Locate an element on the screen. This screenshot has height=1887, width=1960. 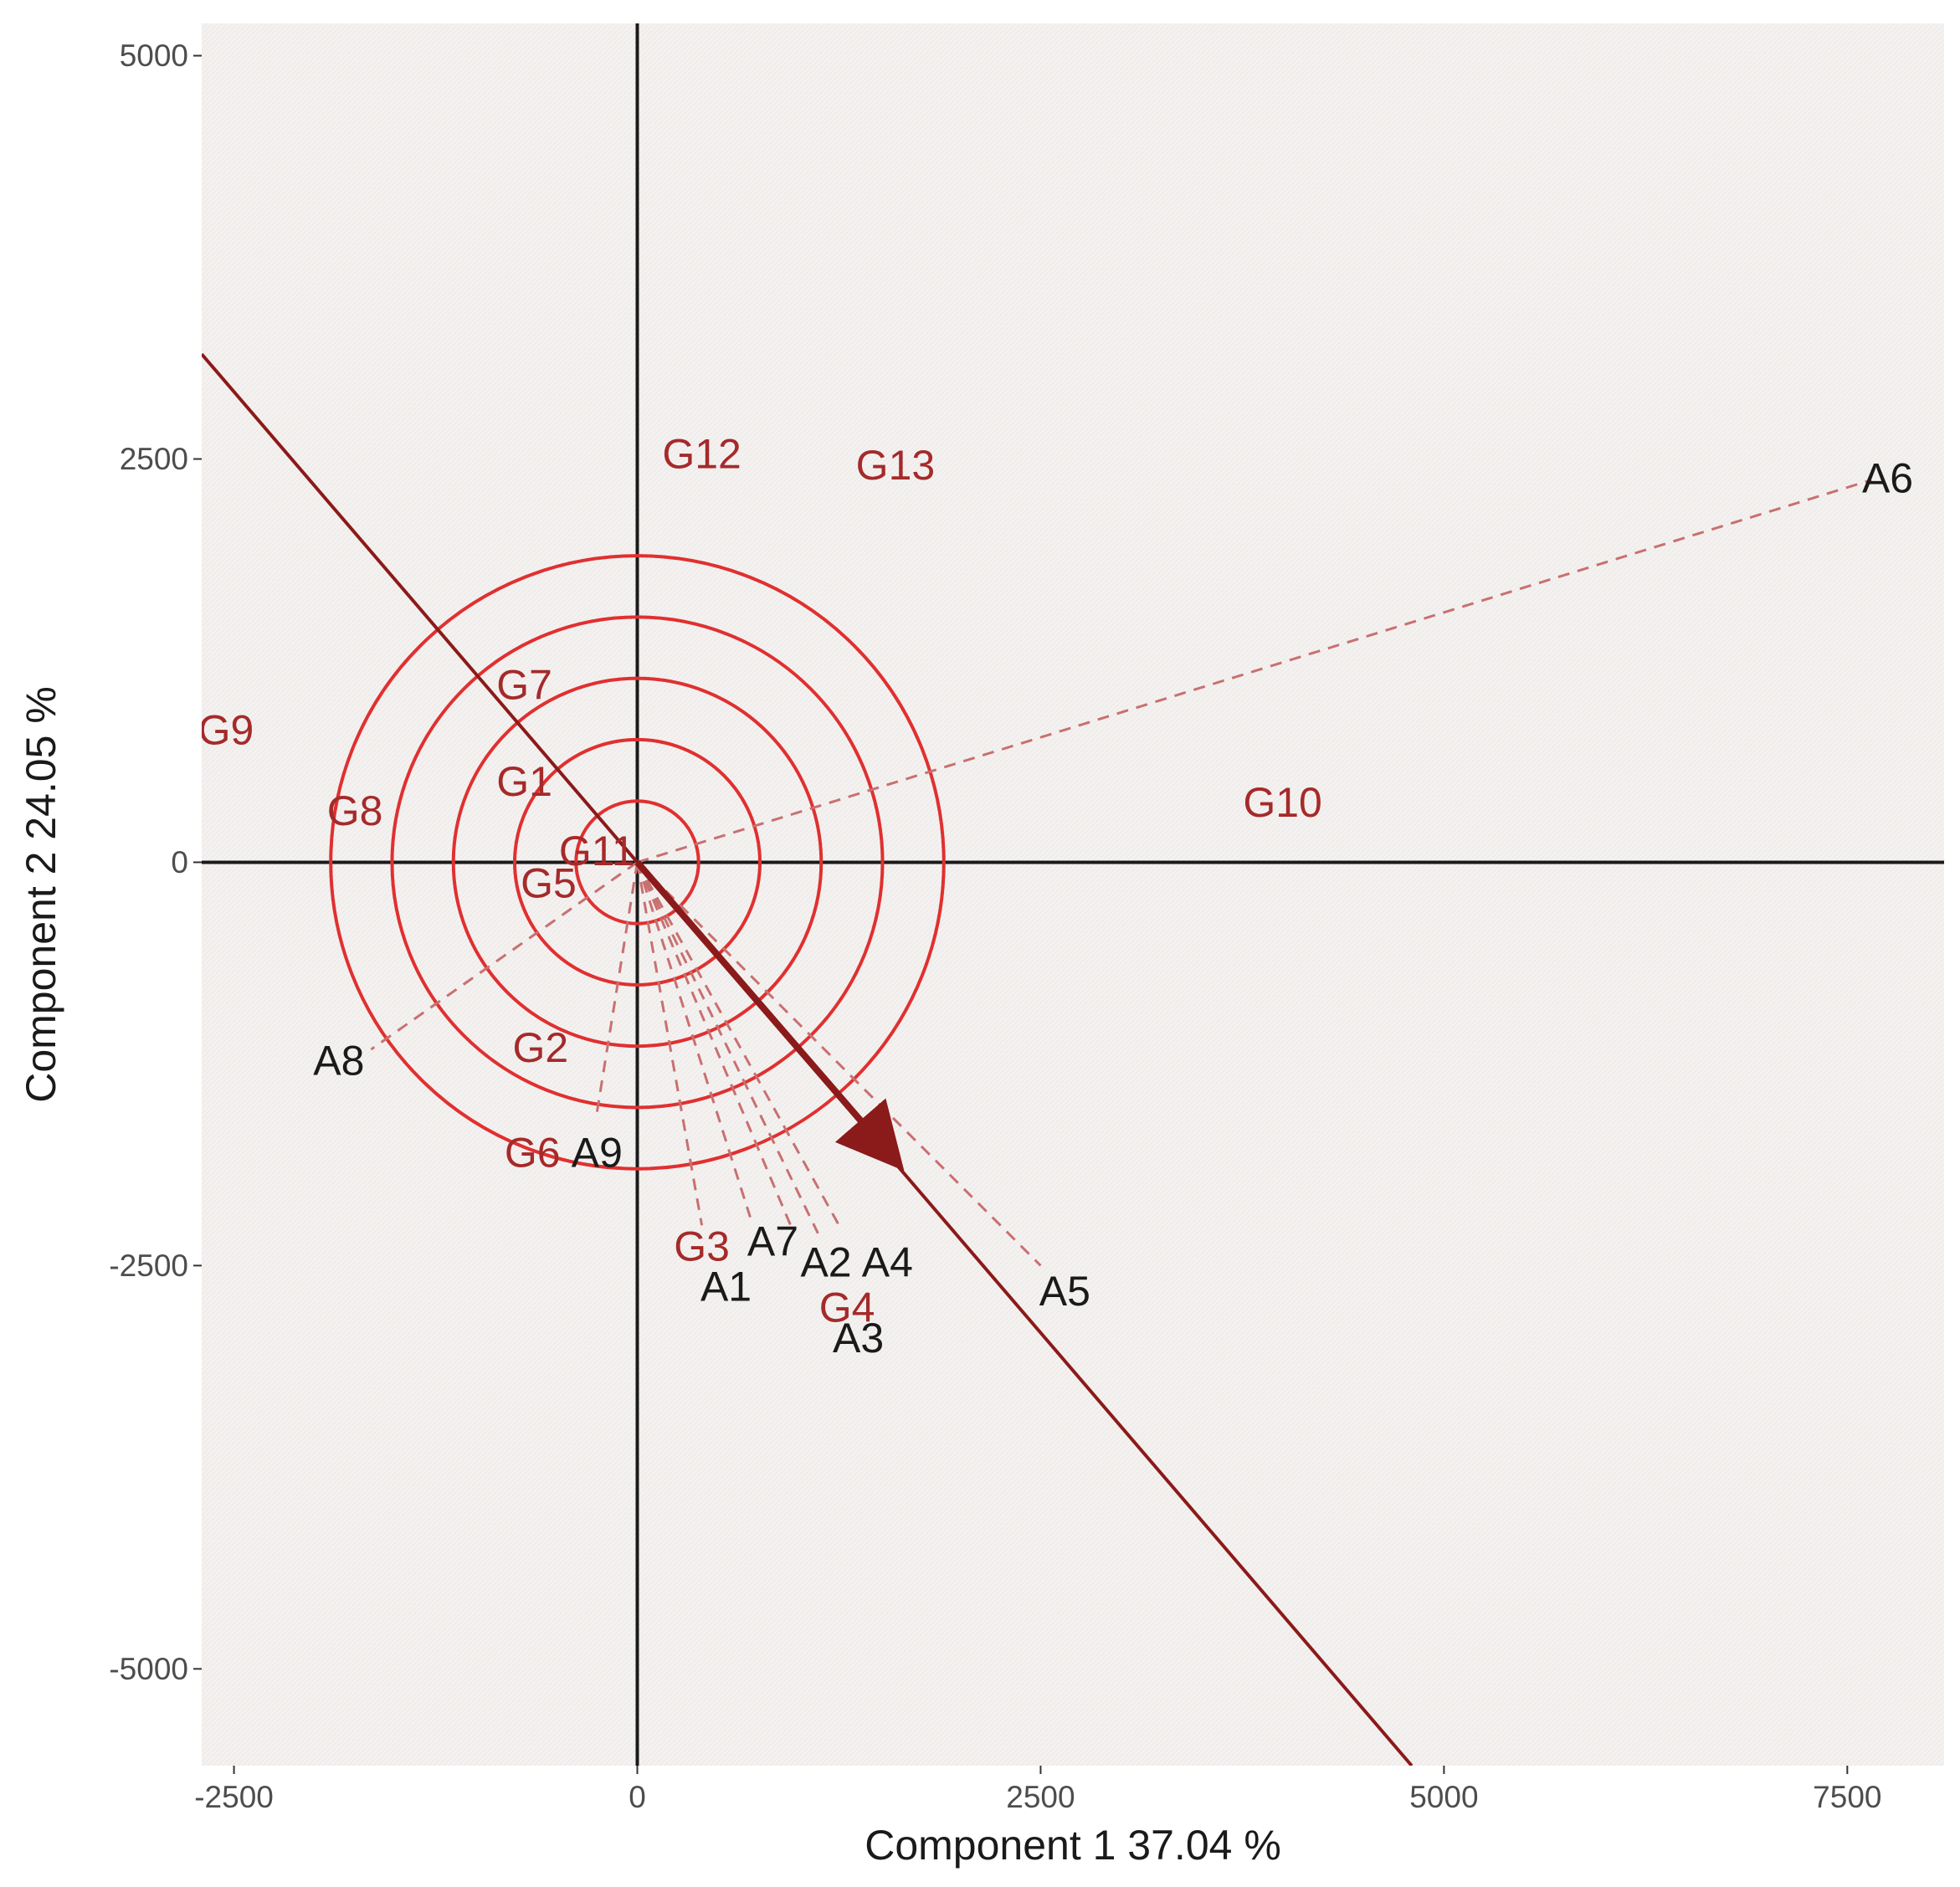
env-vector-a7 is located at coordinates (694, 1039).